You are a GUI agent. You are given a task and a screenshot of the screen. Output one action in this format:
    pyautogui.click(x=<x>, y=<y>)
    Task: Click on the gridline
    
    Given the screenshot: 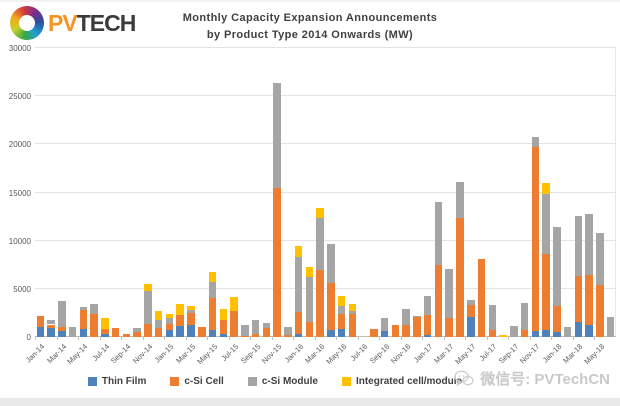 What is the action you would take?
    pyautogui.click(x=325, y=144)
    